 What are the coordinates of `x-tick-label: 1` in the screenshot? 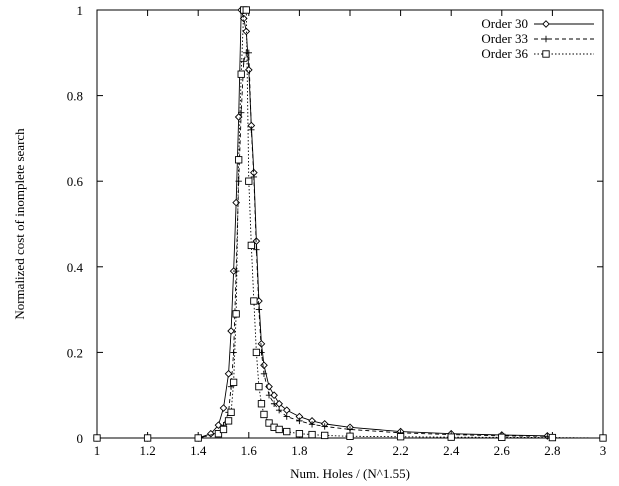 It's located at (97, 450).